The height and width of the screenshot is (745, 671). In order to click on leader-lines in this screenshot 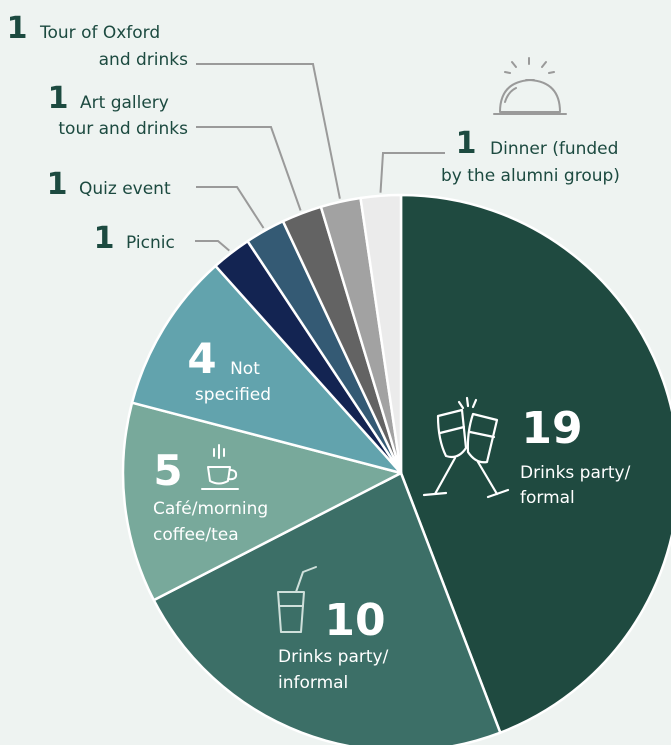, I will do `click(320, 157)`.